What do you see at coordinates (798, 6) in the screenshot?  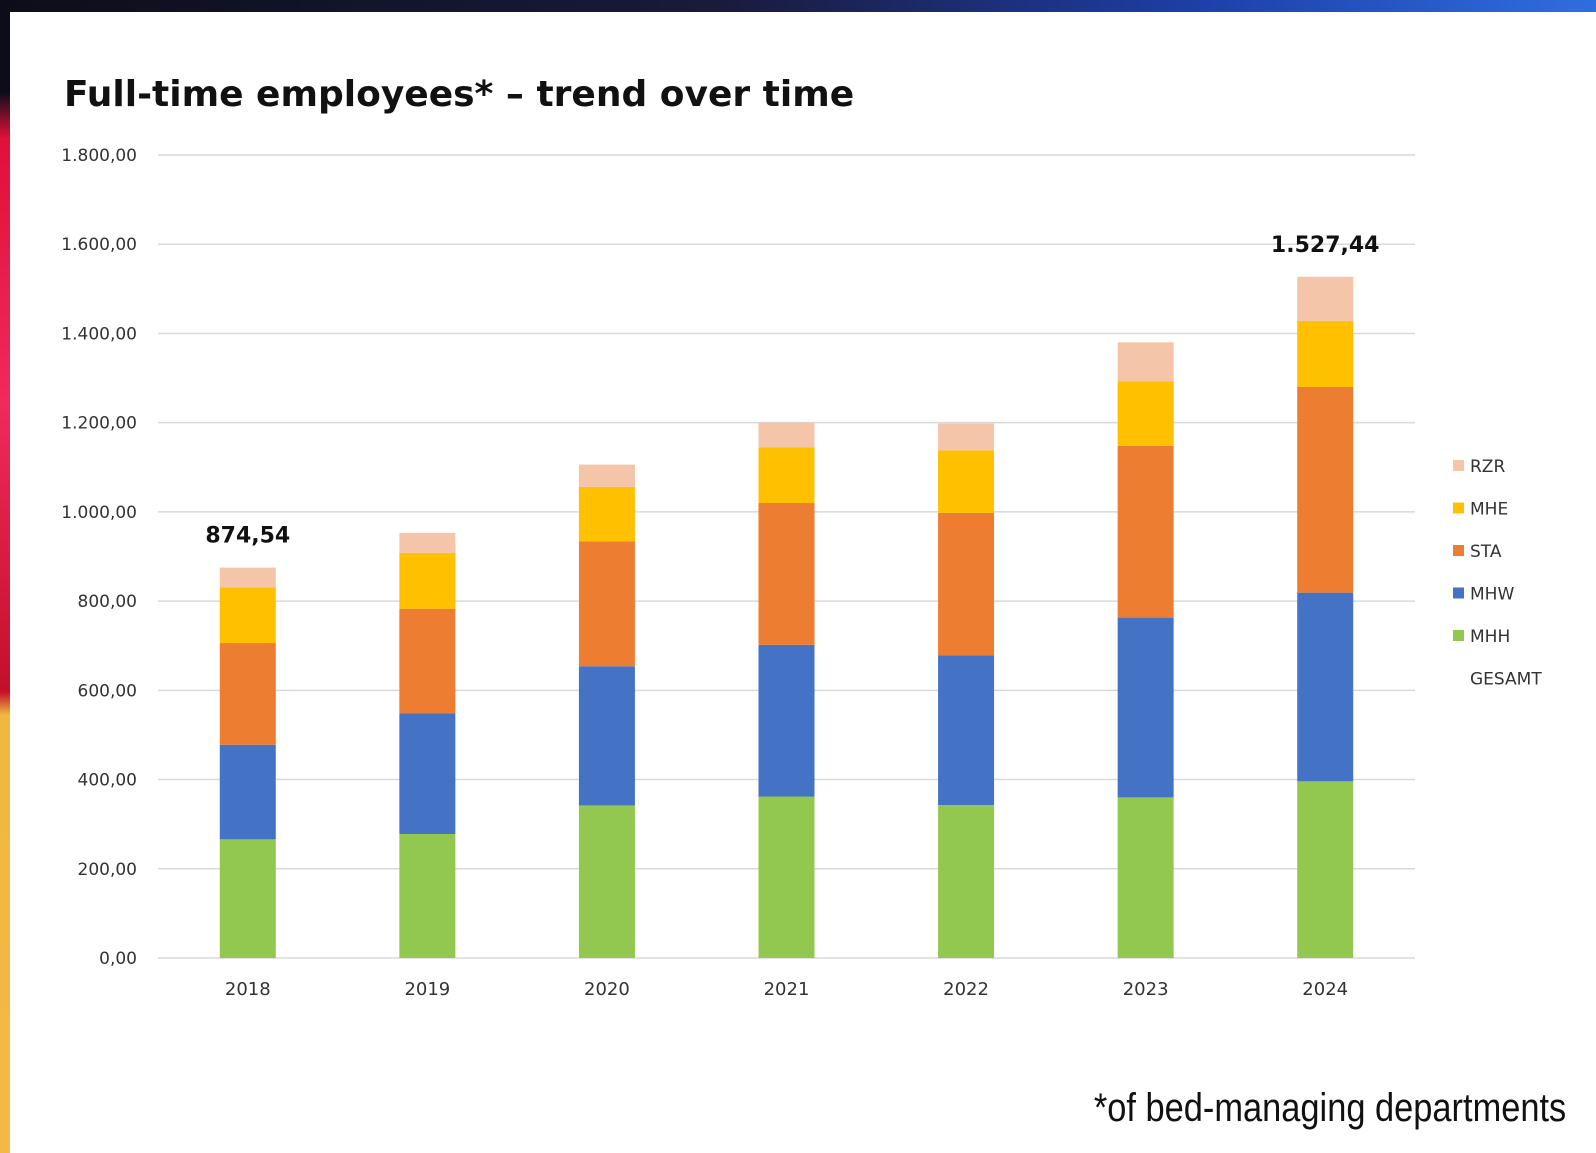 I see `top-banner-strip` at bounding box center [798, 6].